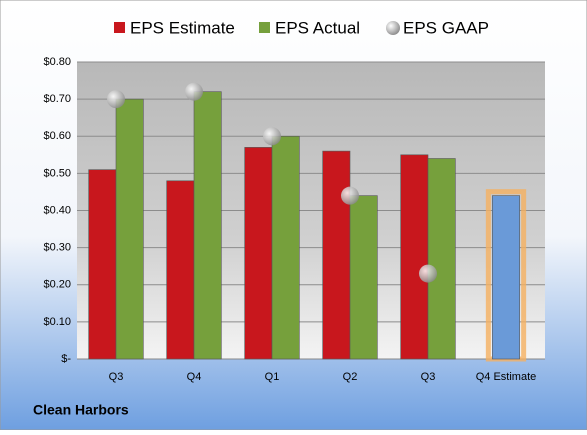  I want to click on x-tick-label: Q4 Estimate, so click(506, 377).